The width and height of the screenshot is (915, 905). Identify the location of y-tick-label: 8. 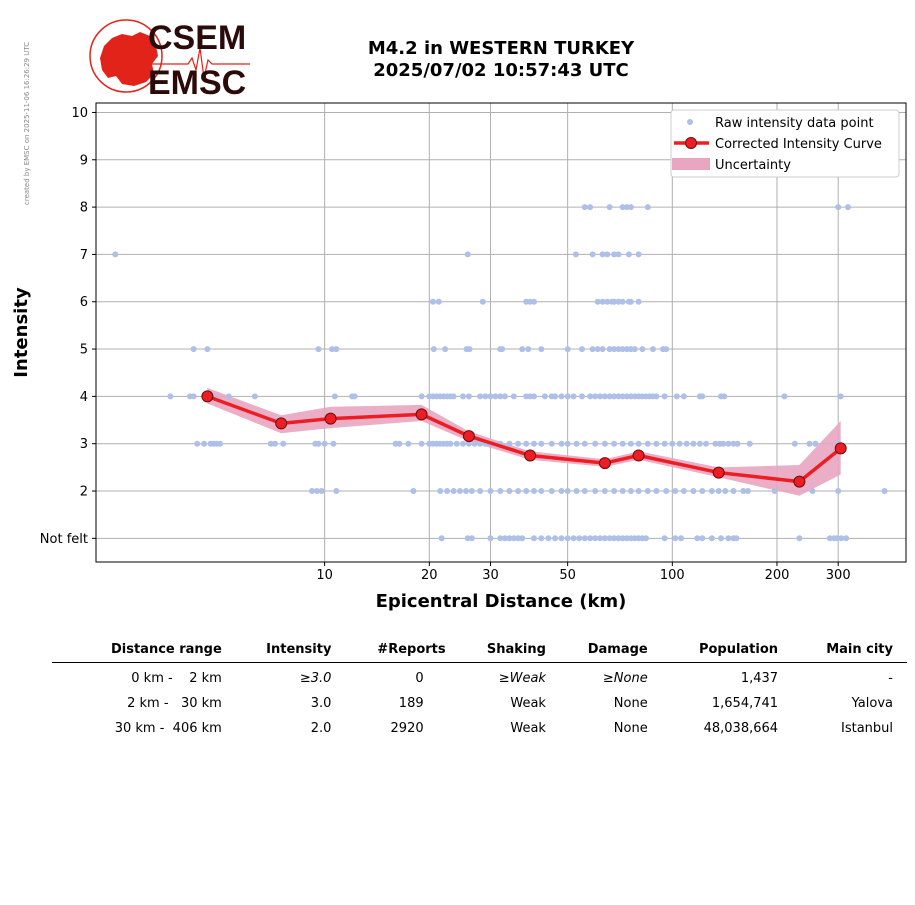
(84, 208).